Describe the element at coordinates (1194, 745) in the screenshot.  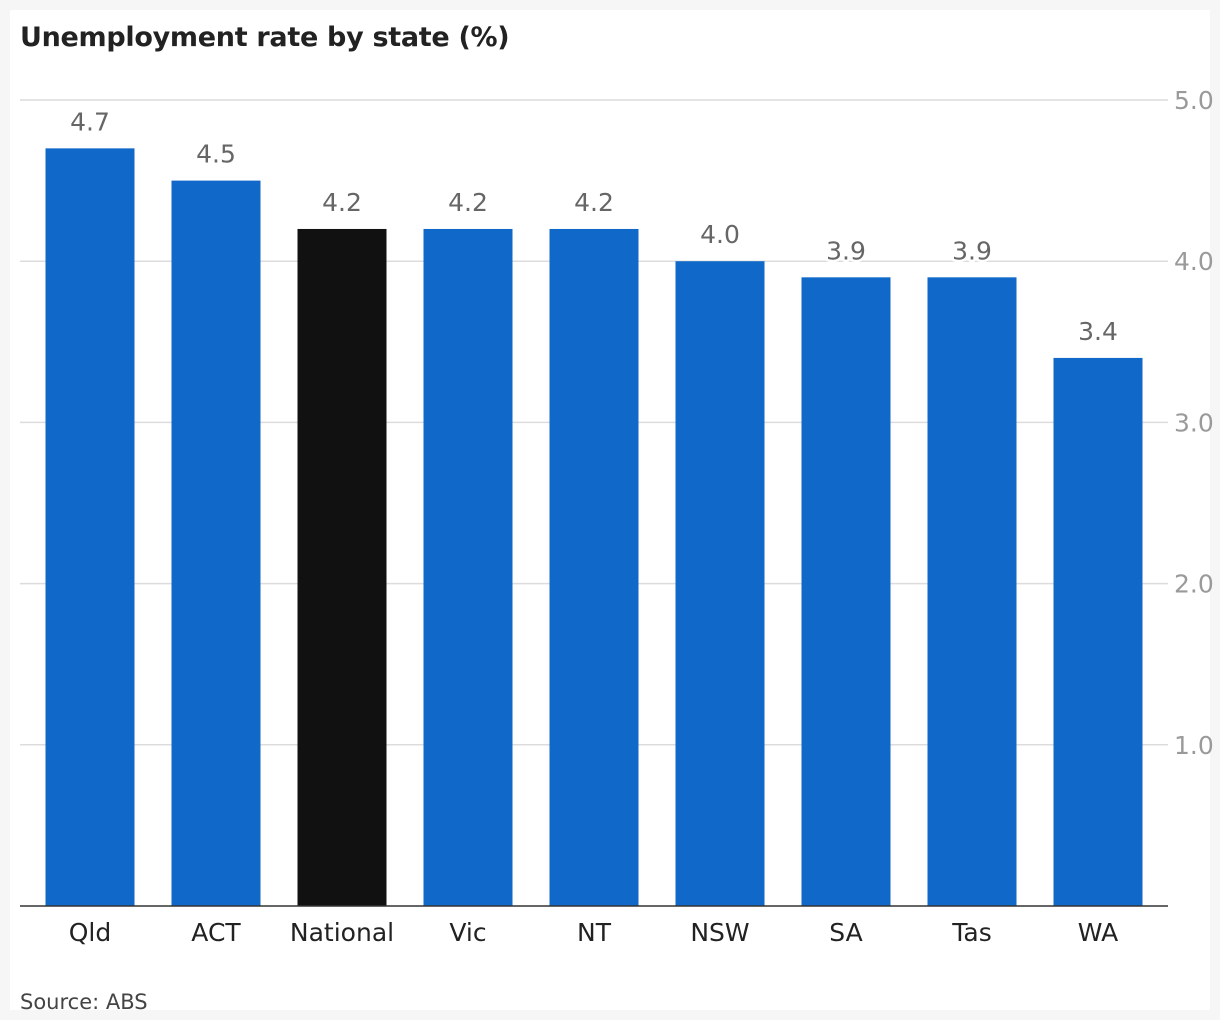
I see `y-tick-label: 1.0` at that location.